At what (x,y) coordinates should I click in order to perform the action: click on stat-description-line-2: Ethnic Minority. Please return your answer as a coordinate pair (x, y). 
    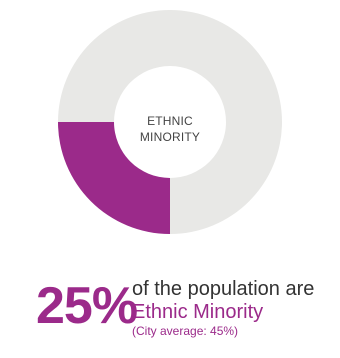
    Looking at the image, I should click on (198, 312).